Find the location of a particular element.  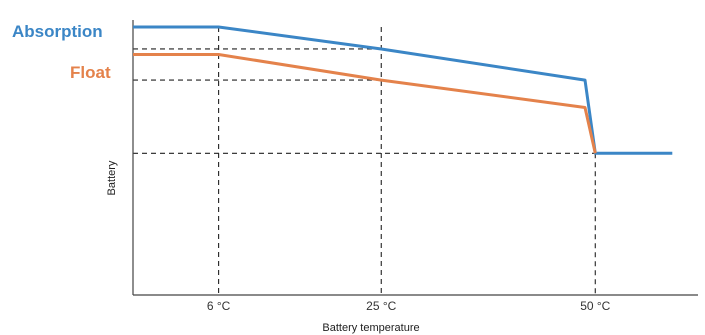

series-label-absorption: Absorption is located at coordinates (57, 31).